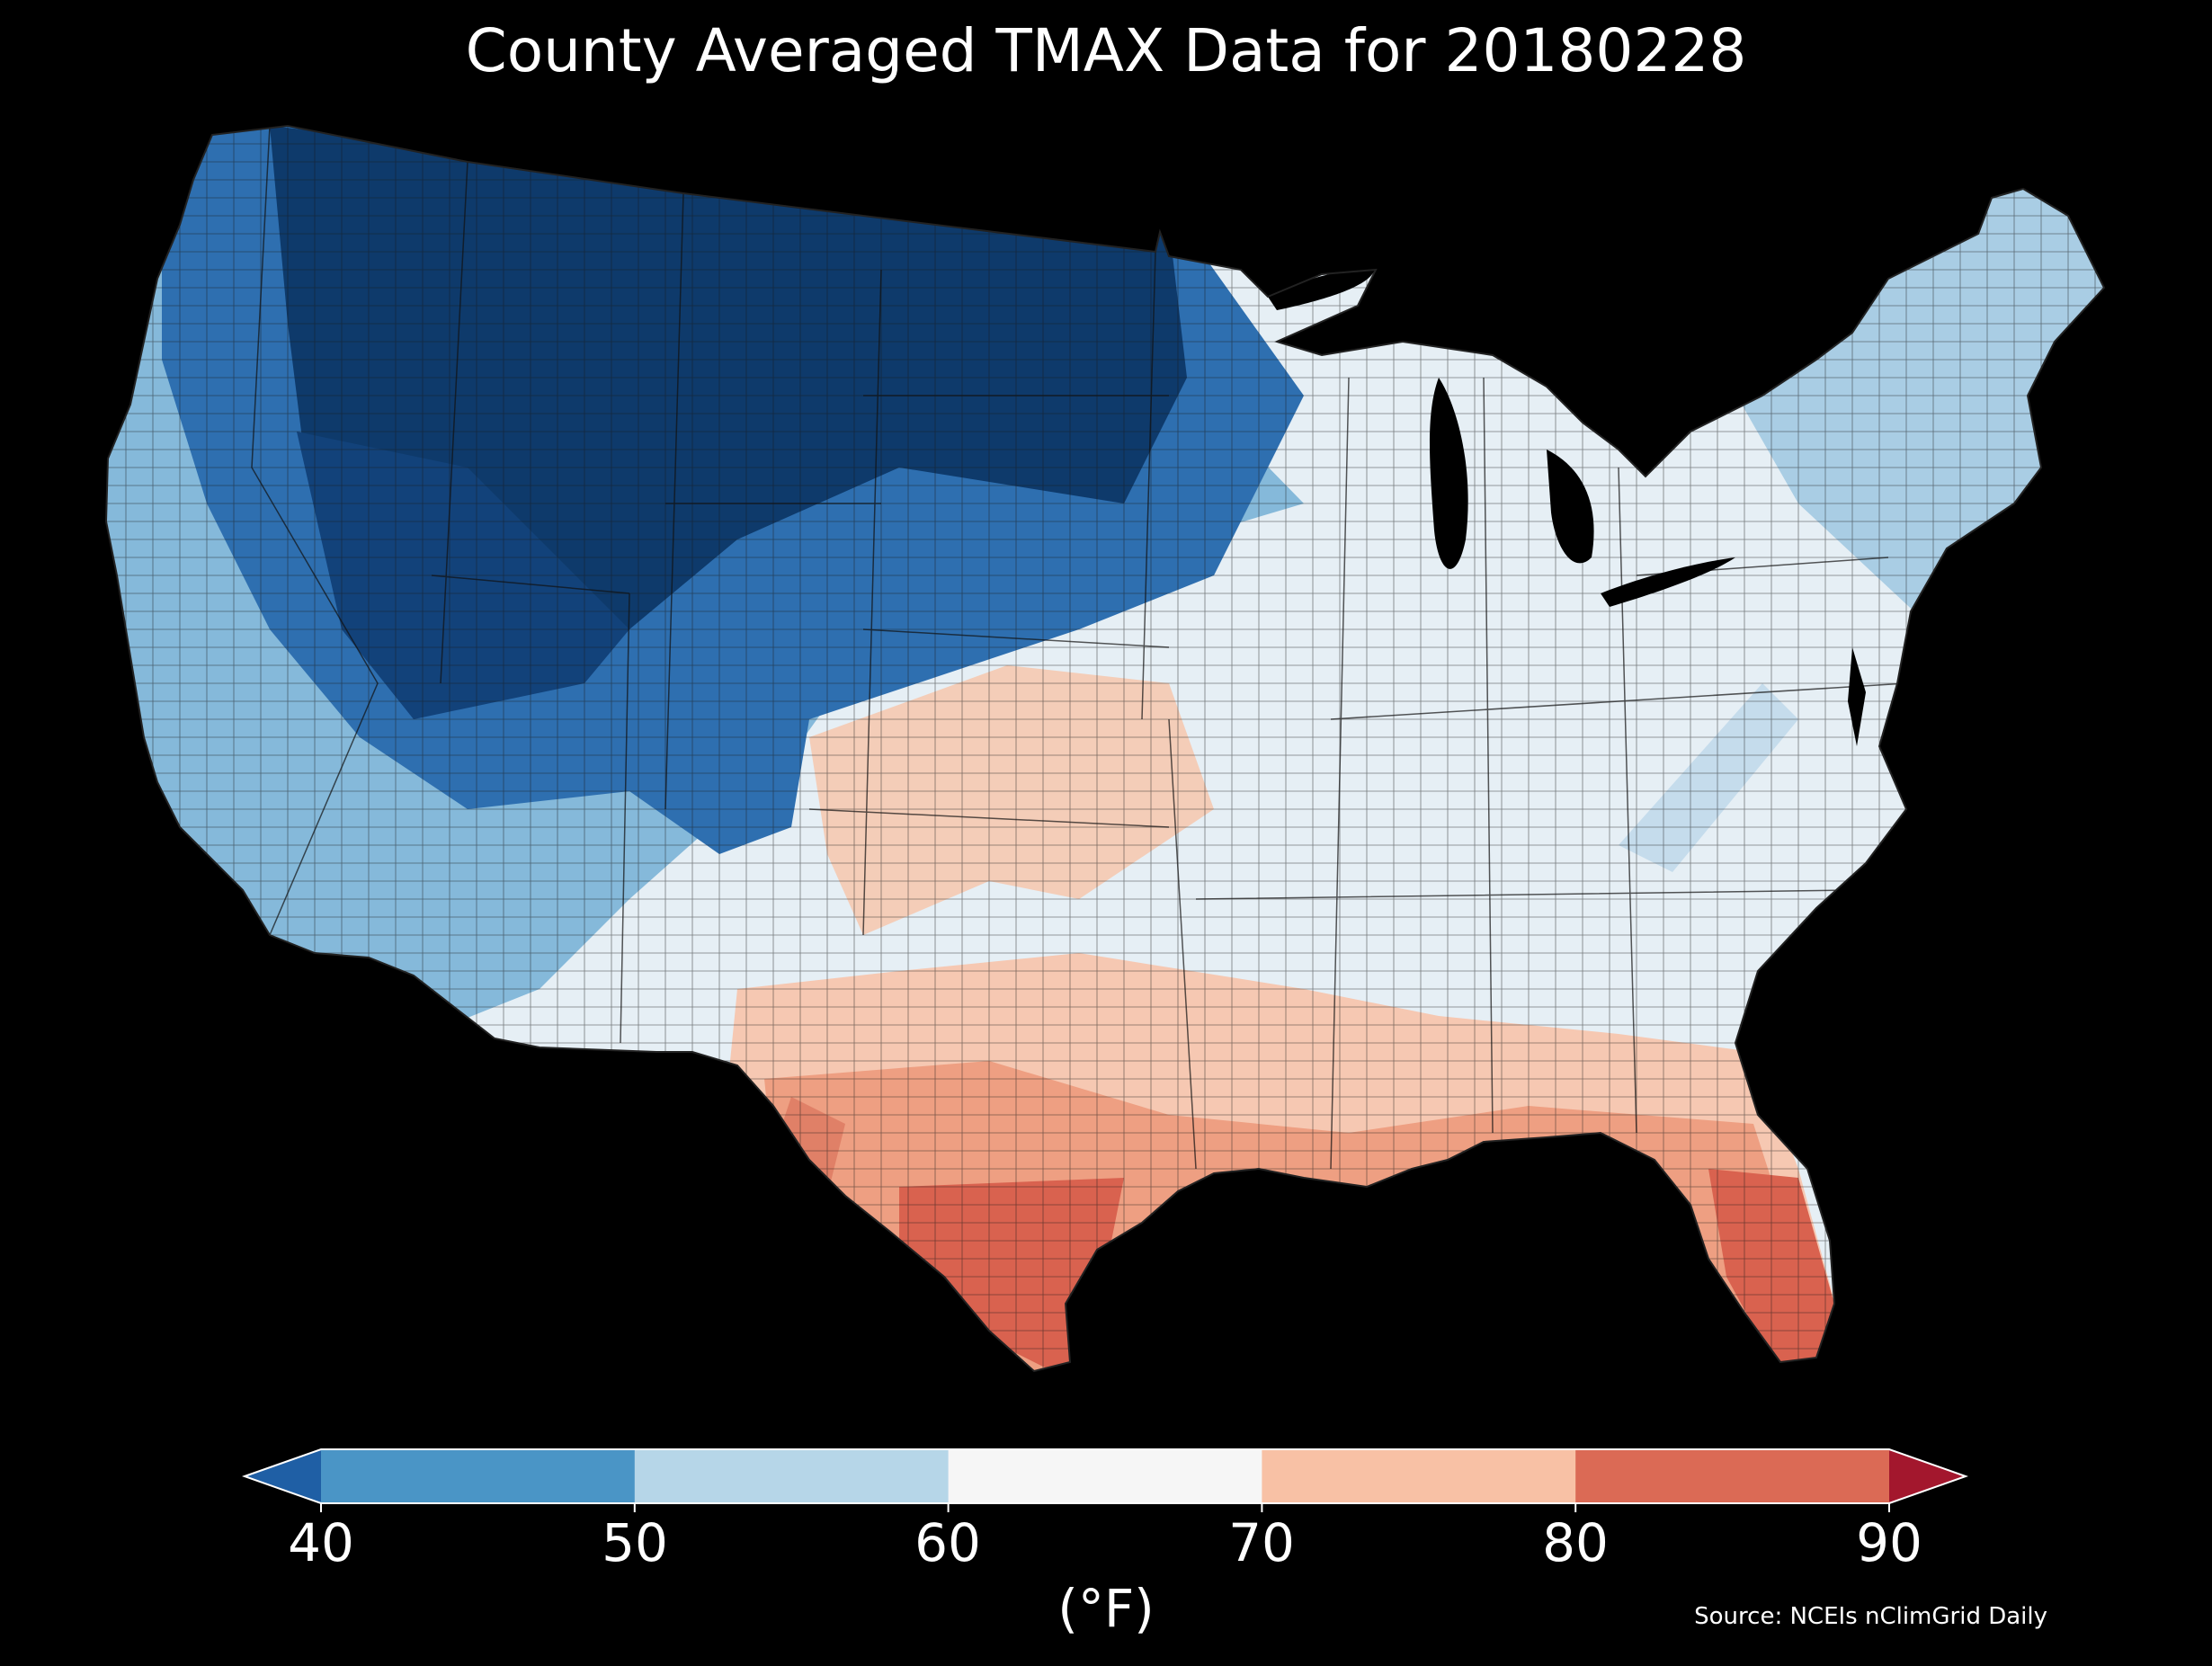 The height and width of the screenshot is (1666, 2212). What do you see at coordinates (947, 1542) in the screenshot?
I see `colorbar-tick-60: 60` at bounding box center [947, 1542].